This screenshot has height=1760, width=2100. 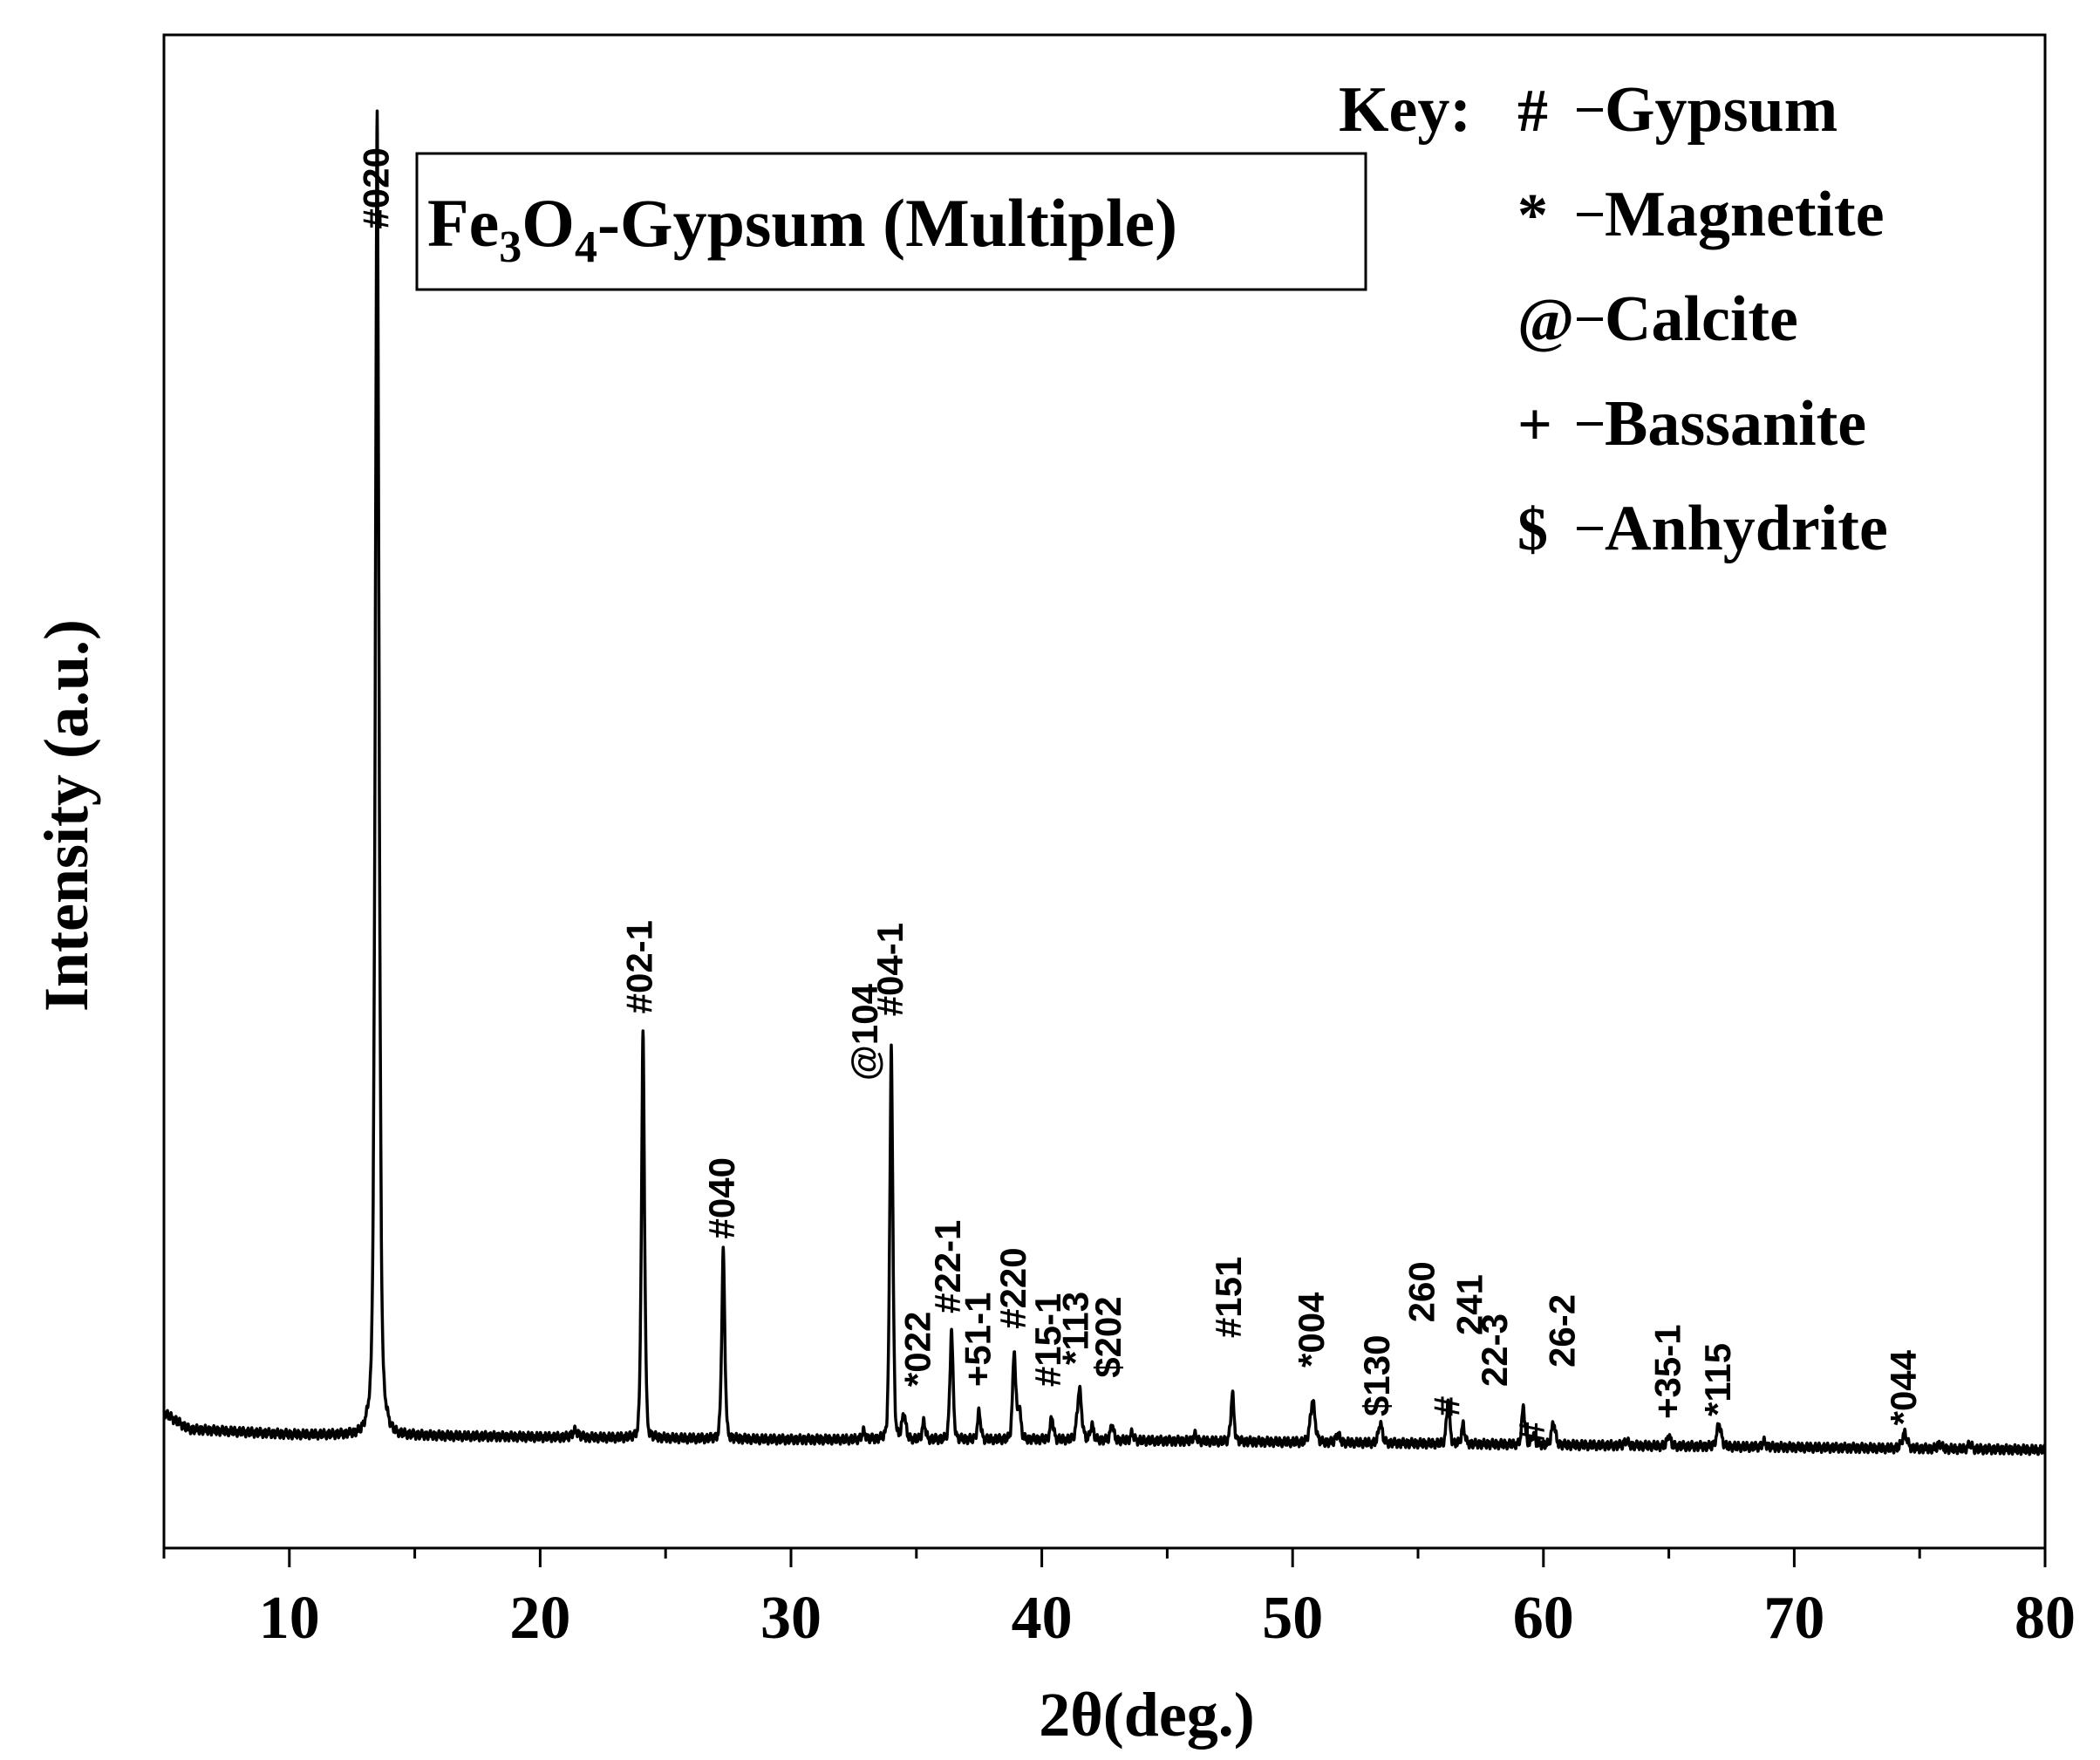 I want to click on x-tick-label: 40, so click(x=1042, y=1618).